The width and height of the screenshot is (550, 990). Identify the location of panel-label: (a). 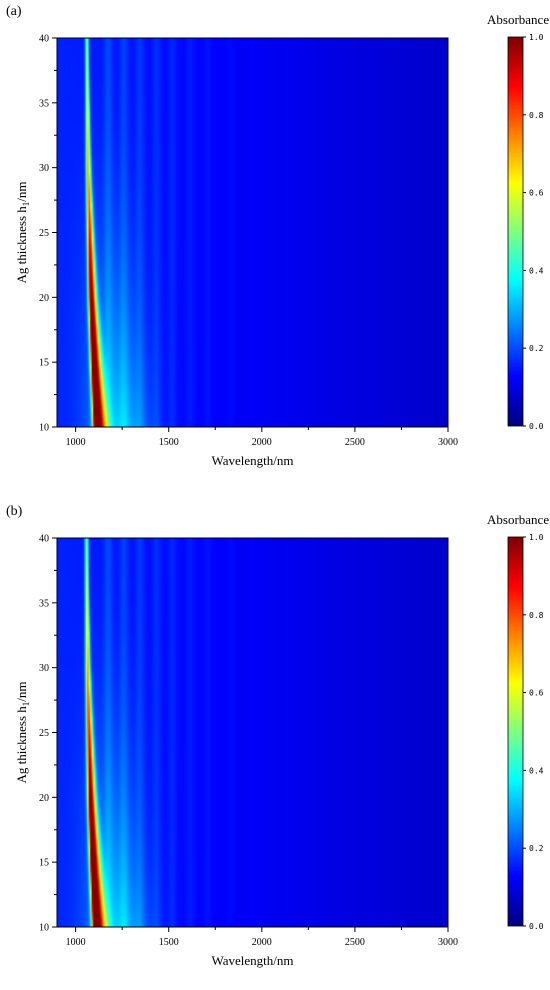
(14, 11).